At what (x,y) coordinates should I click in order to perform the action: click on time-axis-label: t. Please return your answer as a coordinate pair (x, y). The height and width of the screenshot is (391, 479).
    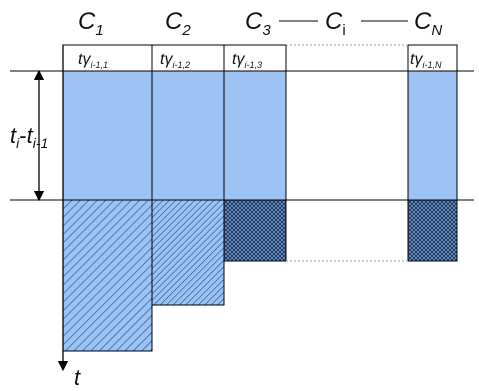
    Looking at the image, I should click on (77, 377).